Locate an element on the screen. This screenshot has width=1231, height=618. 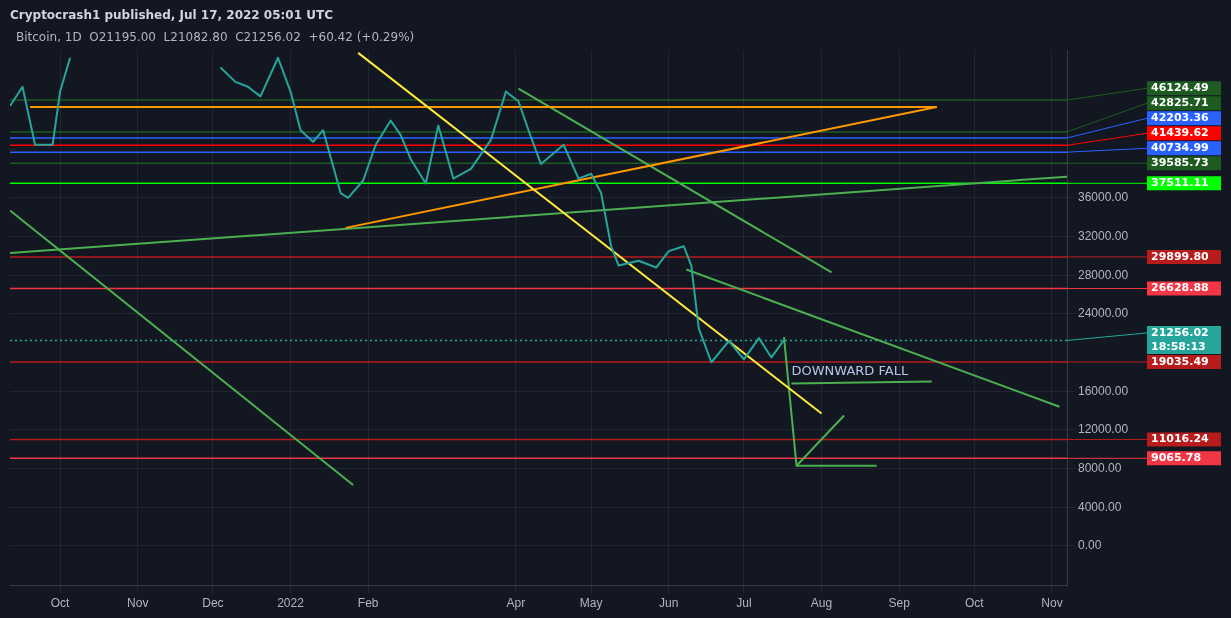
y-tick-label: 24000.00 is located at coordinates (1103, 313).